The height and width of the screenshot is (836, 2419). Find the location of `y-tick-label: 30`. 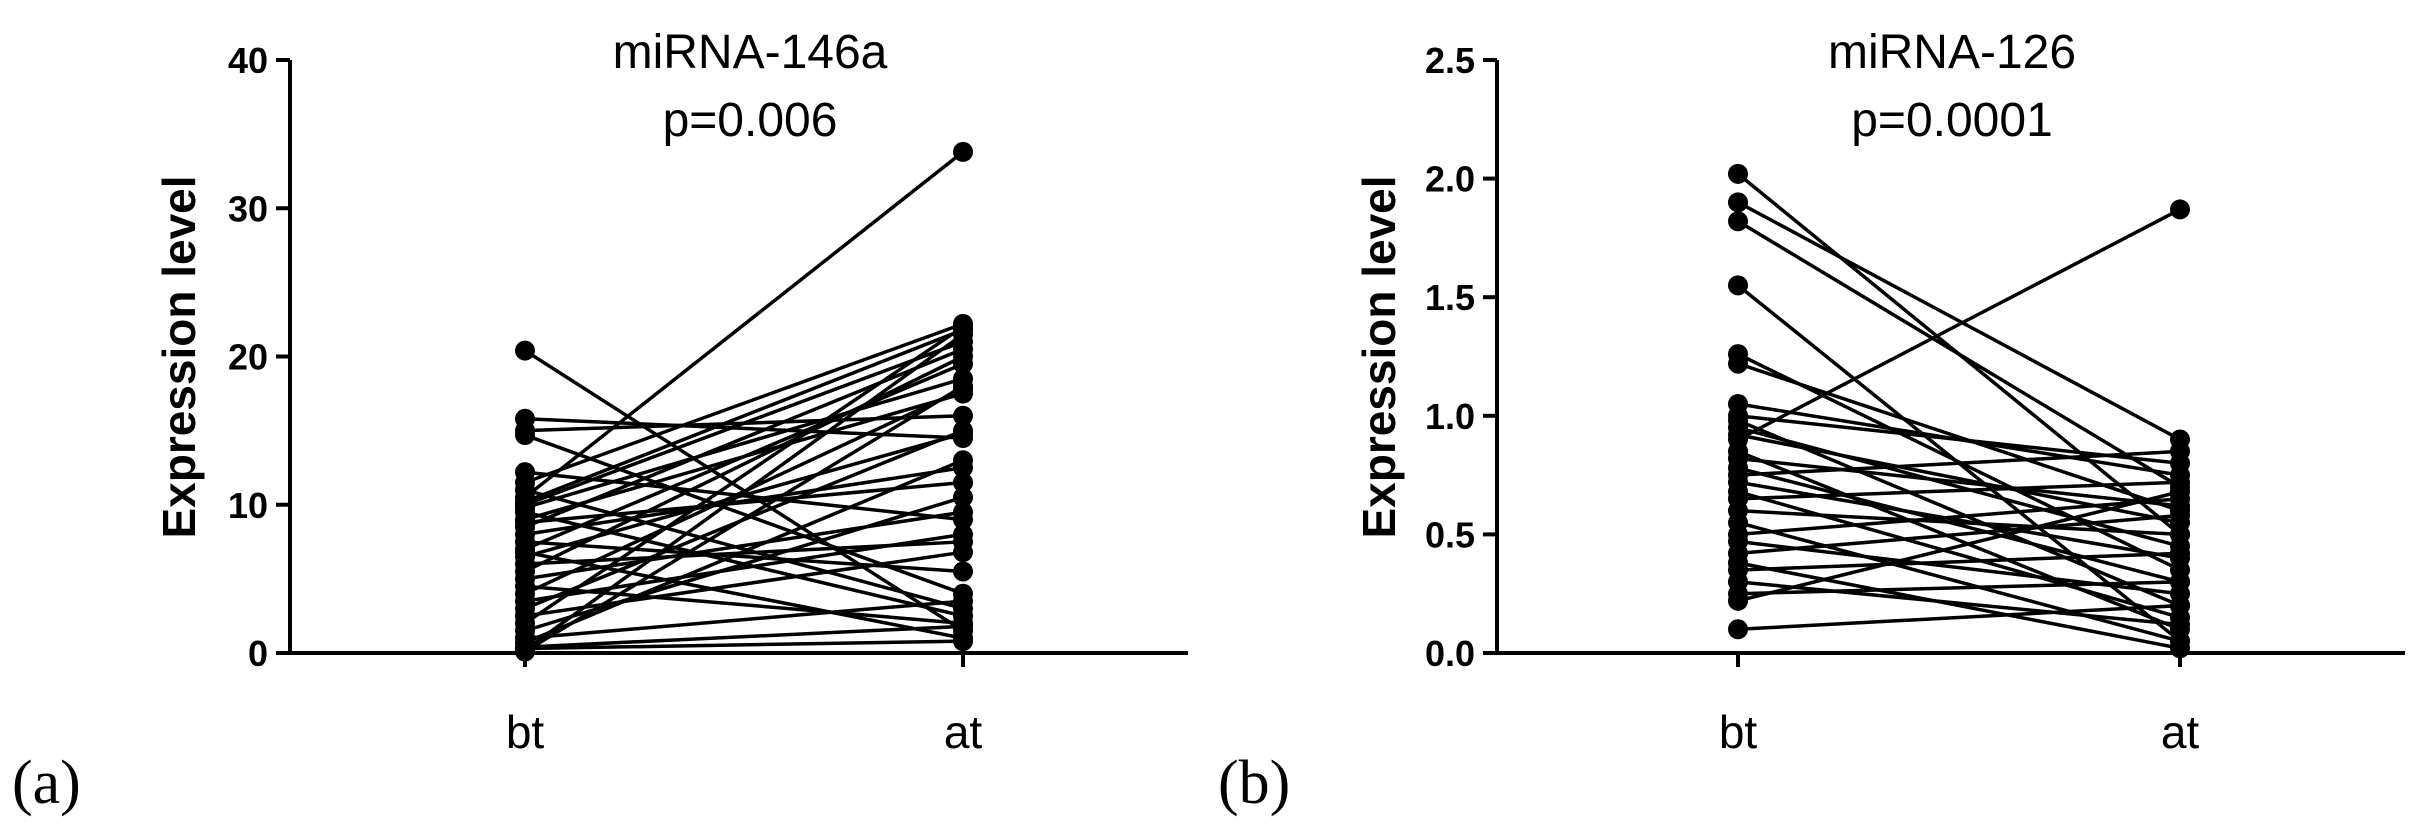

y-tick-label: 30 is located at coordinates (248, 208).